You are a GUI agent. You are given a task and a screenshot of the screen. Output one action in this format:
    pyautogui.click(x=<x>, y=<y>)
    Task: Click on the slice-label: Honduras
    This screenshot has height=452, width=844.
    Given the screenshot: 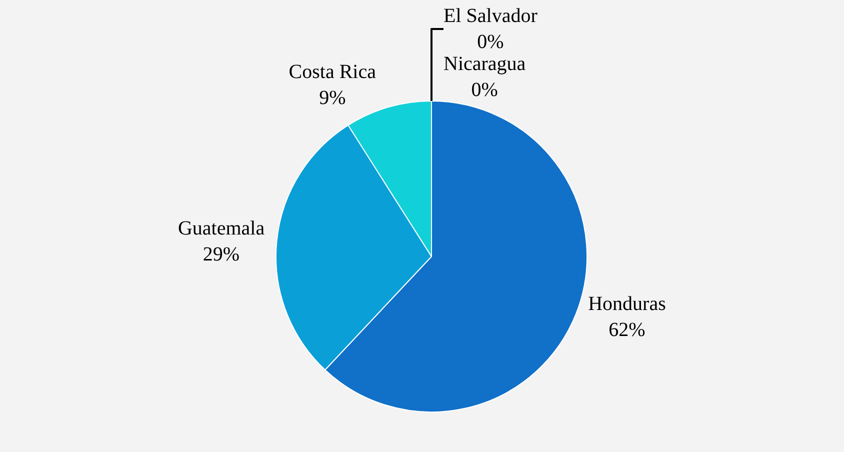 What is the action you would take?
    pyautogui.click(x=627, y=303)
    